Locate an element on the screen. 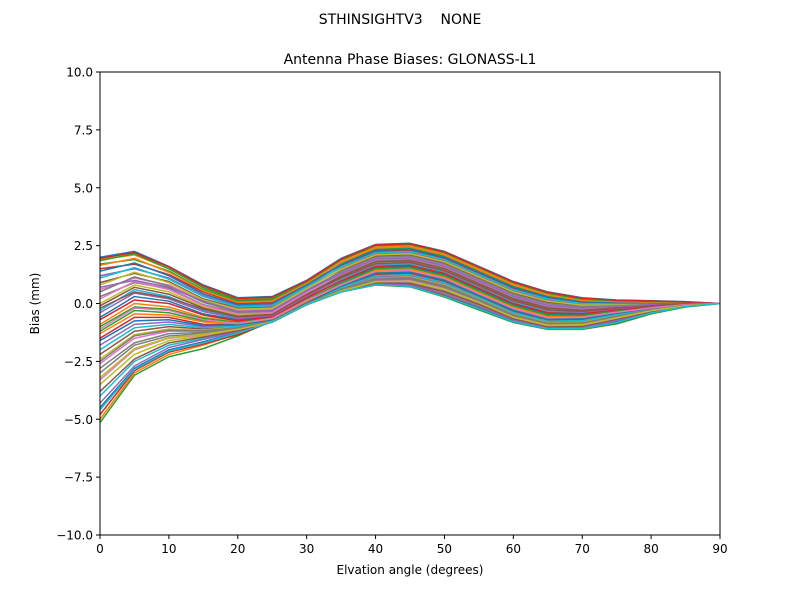  y-tick-label: −5.0 is located at coordinates (78, 420).